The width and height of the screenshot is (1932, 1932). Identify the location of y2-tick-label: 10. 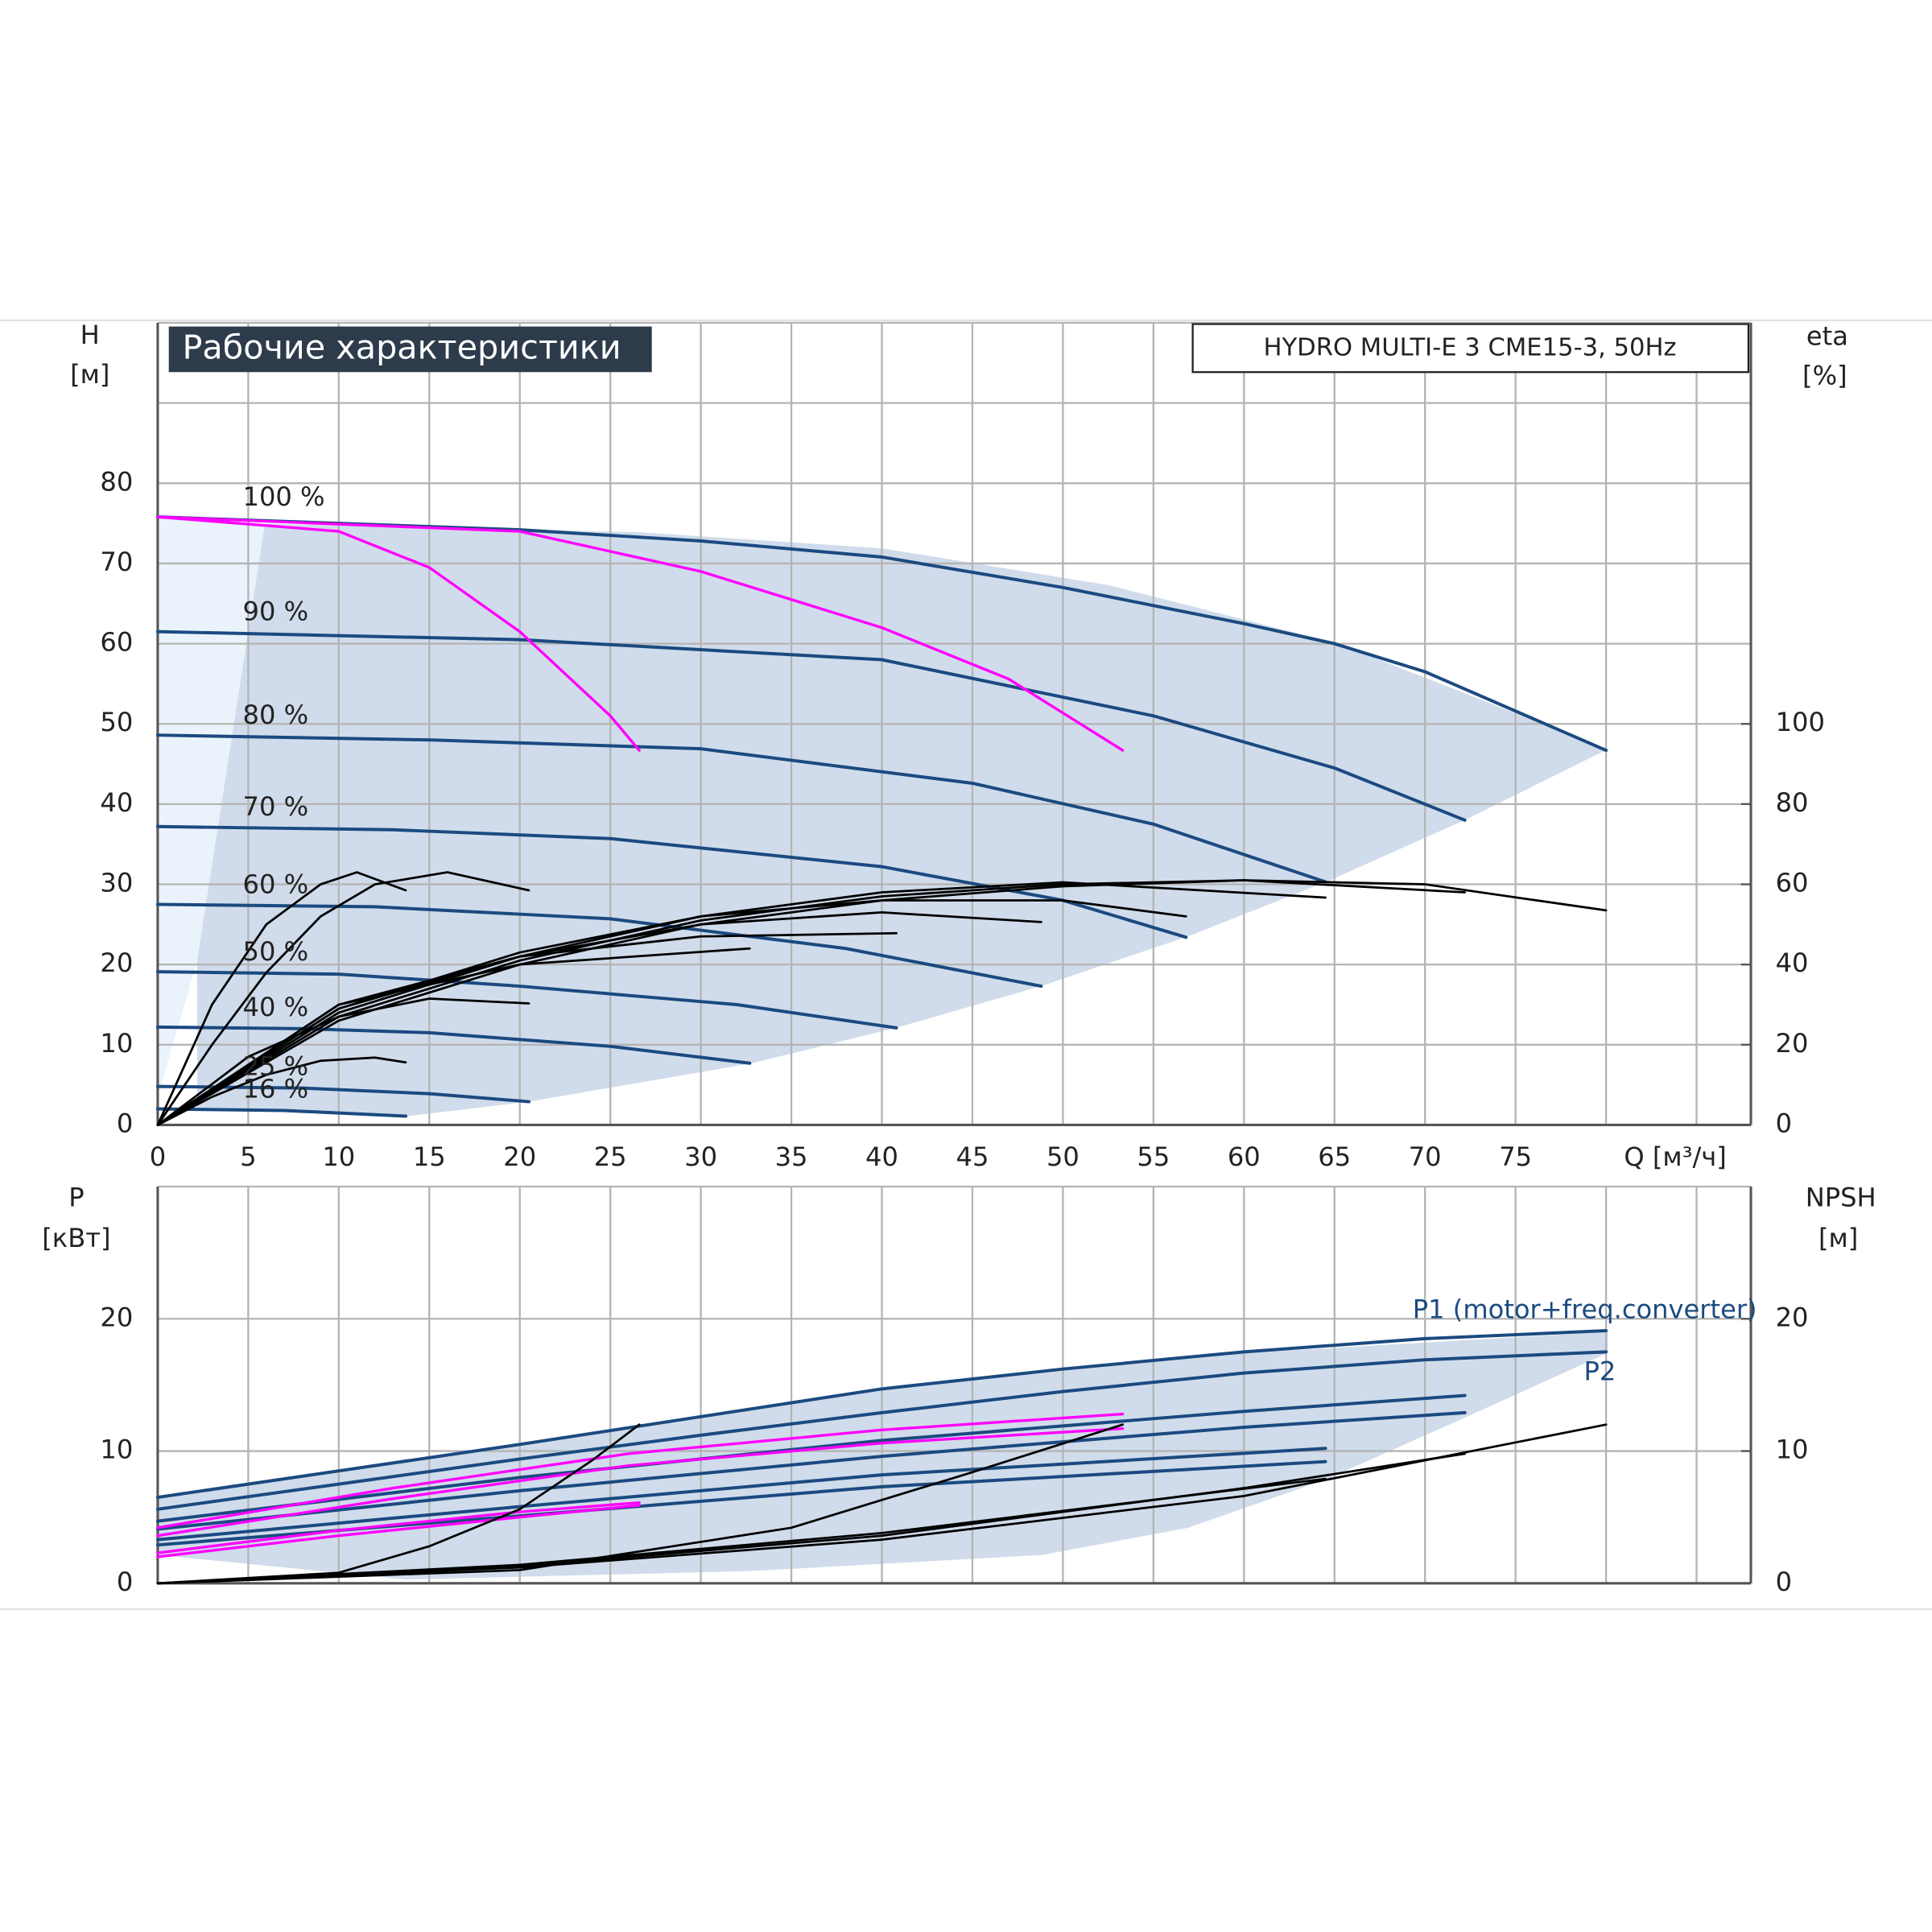
(1792, 1450).